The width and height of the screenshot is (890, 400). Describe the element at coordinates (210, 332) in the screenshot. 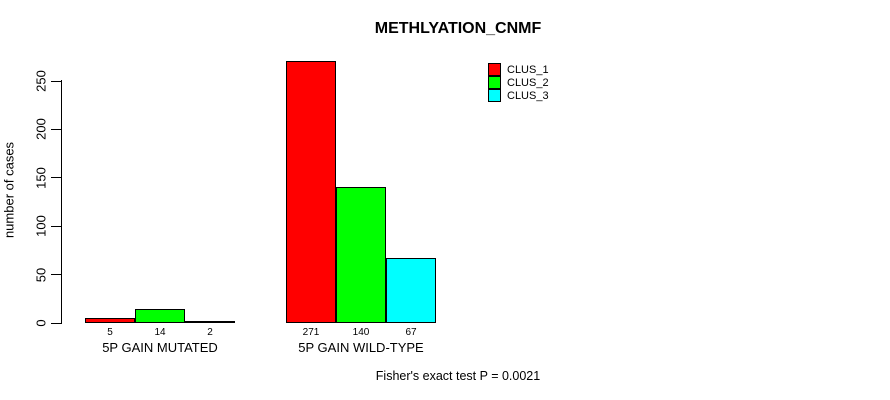

I see `bar-value-label: 2` at that location.